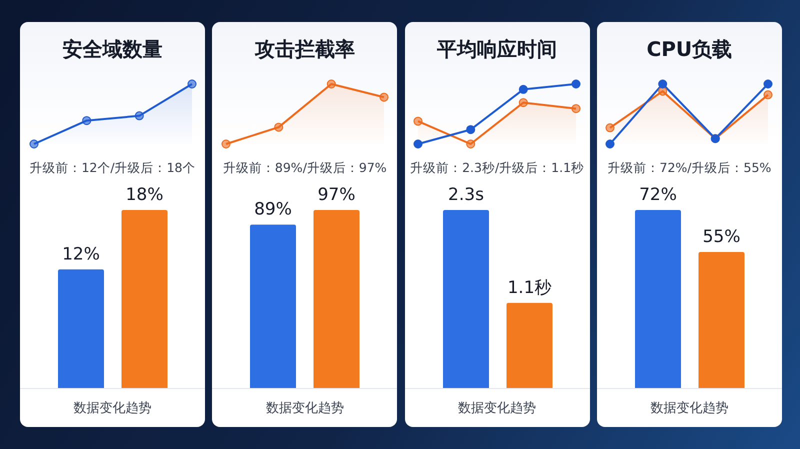 The image size is (800, 449). I want to click on data-label: 1.1秒, so click(529, 288).